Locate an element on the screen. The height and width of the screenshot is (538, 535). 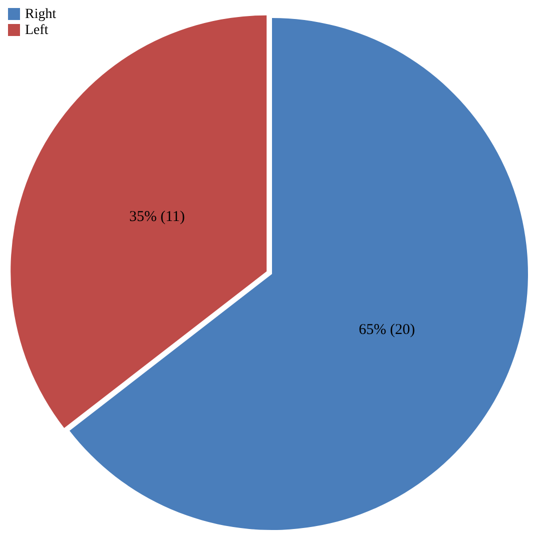
legend-label: Left is located at coordinates (36, 30).